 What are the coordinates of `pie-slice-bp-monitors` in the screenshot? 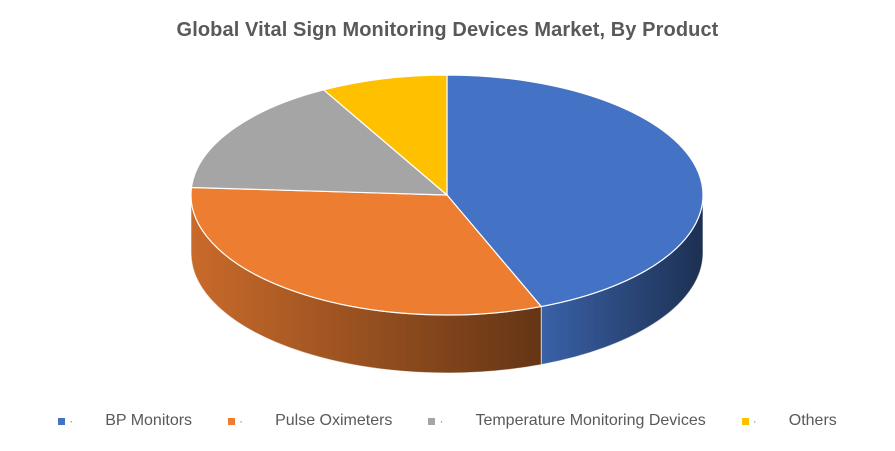 It's located at (575, 191).